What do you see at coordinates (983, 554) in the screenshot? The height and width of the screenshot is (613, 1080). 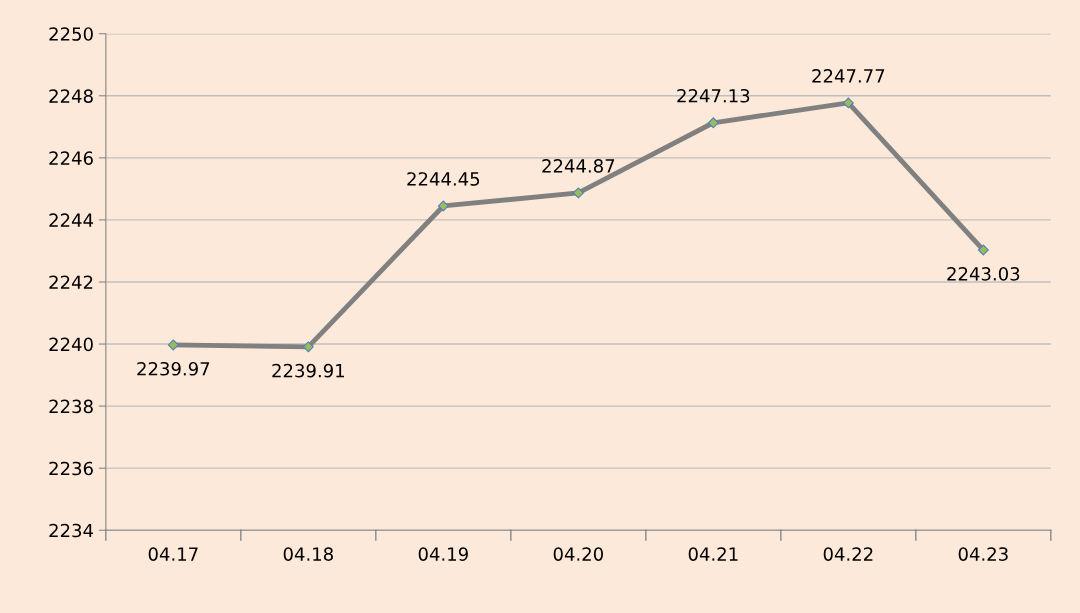 I see `x-tick-label: 04.23` at bounding box center [983, 554].